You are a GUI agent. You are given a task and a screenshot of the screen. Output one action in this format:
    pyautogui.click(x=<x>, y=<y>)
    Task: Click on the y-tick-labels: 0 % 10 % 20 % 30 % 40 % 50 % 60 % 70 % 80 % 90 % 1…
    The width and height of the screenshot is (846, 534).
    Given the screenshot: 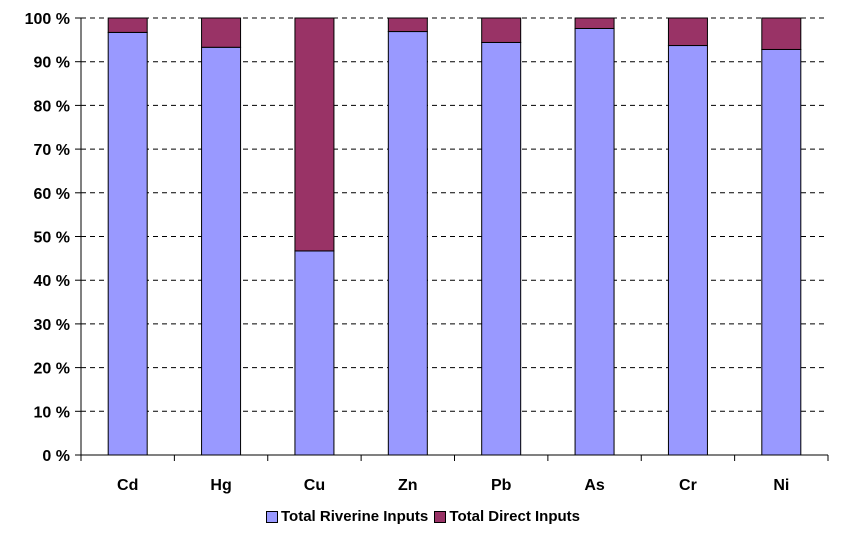 What is the action you would take?
    pyautogui.click(x=47, y=238)
    